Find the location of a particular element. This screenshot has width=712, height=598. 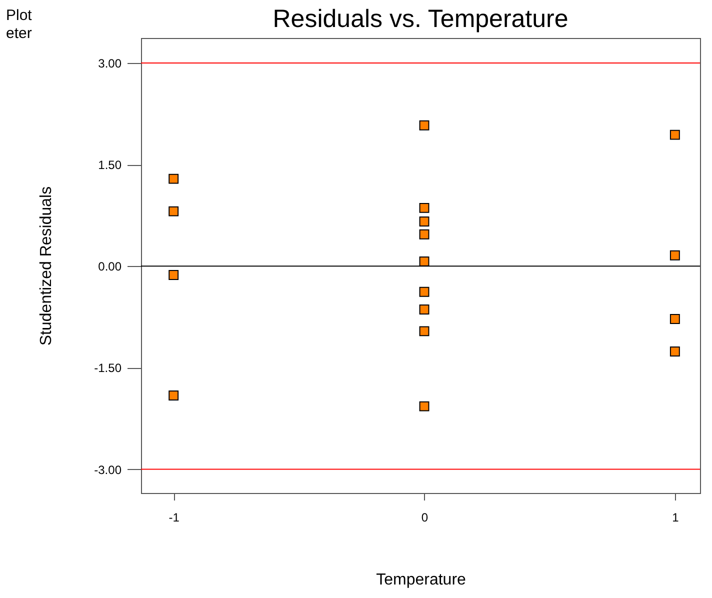

y-tick-label: 1.50 is located at coordinates (110, 165).